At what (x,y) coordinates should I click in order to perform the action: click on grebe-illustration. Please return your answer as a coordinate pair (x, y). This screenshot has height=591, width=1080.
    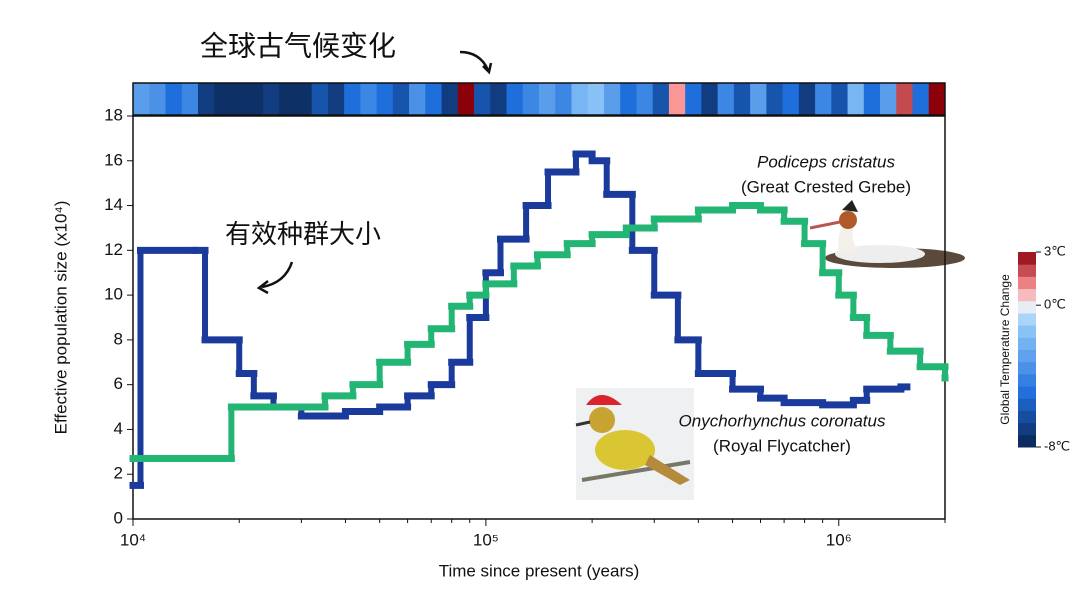
    Looking at the image, I should click on (887, 234).